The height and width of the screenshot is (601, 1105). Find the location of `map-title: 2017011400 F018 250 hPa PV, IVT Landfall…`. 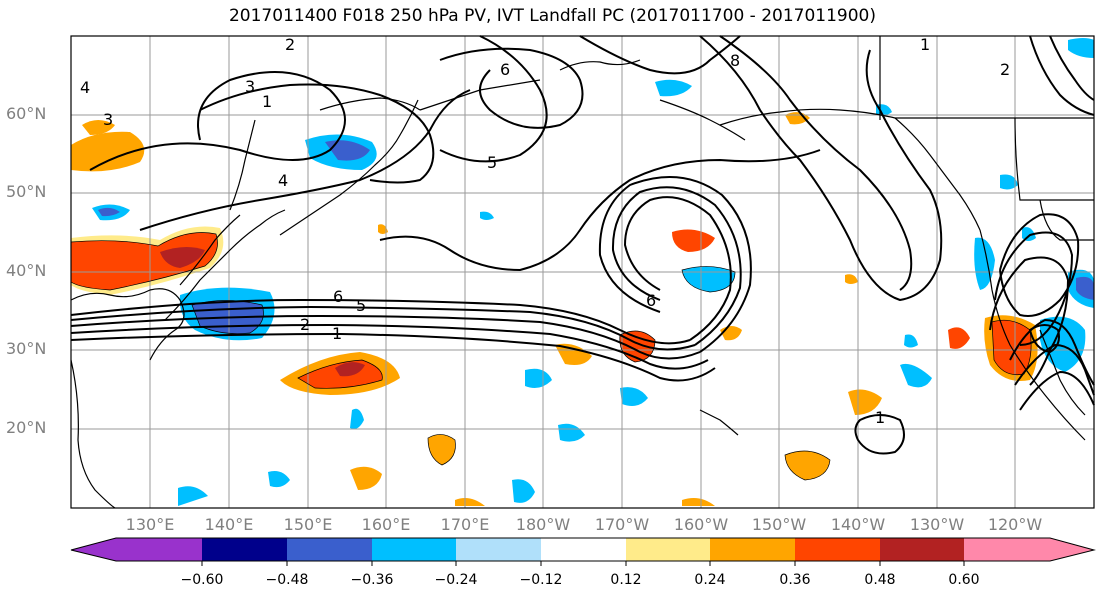

map-title: 2017011400 F018 250 hPa PV, IVT Landfall… is located at coordinates (552, 16).